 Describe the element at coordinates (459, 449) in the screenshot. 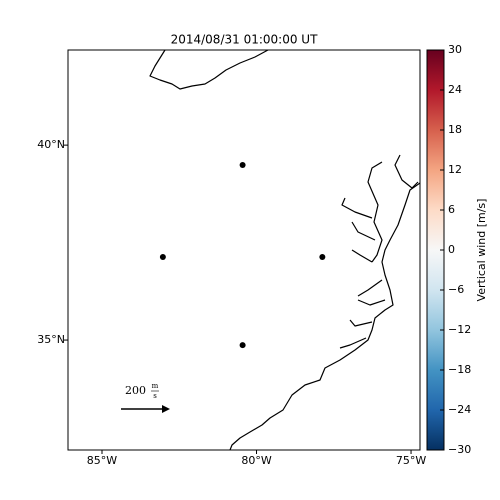

I see `colorbar-tick-label: −30` at that location.